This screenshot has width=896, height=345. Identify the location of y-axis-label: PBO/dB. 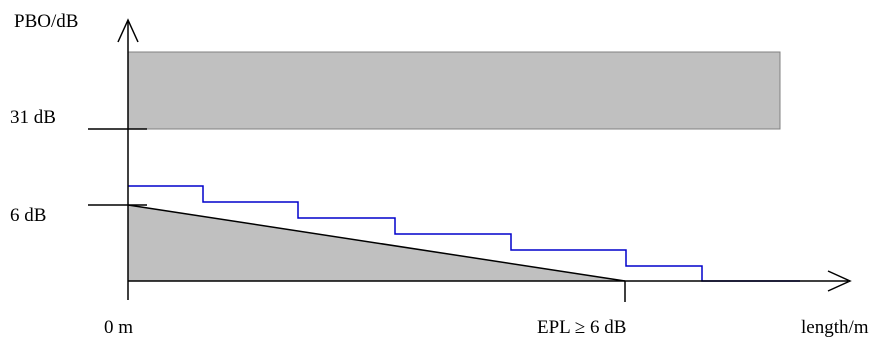
(46, 21).